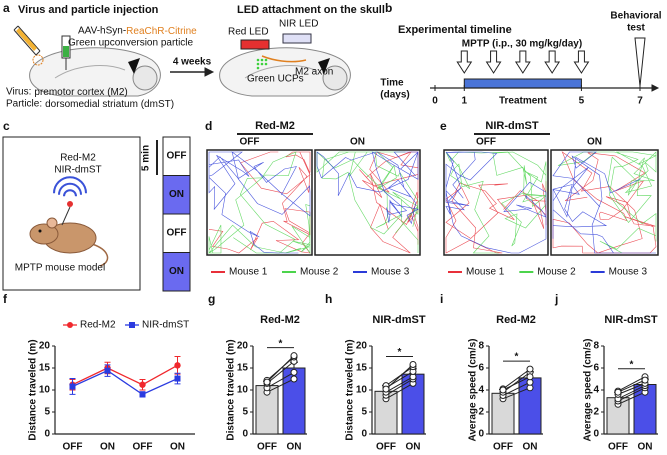  Describe the element at coordinates (364, 412) in the screenshot. I see `y-tick-label: 5` at that location.